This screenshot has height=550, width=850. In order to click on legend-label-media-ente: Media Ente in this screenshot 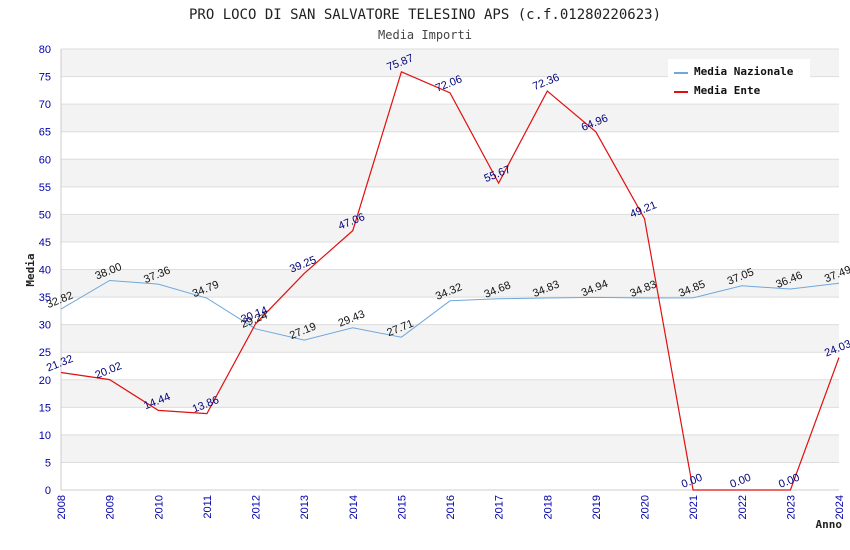, I will do `click(727, 90)`.